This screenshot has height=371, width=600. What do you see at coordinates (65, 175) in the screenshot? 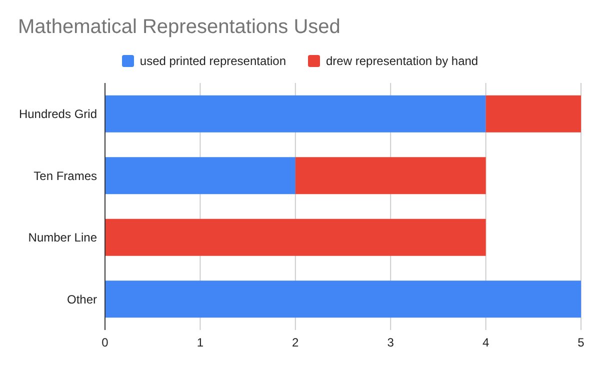
I see `y-tick-label: Ten Frames` at bounding box center [65, 175].